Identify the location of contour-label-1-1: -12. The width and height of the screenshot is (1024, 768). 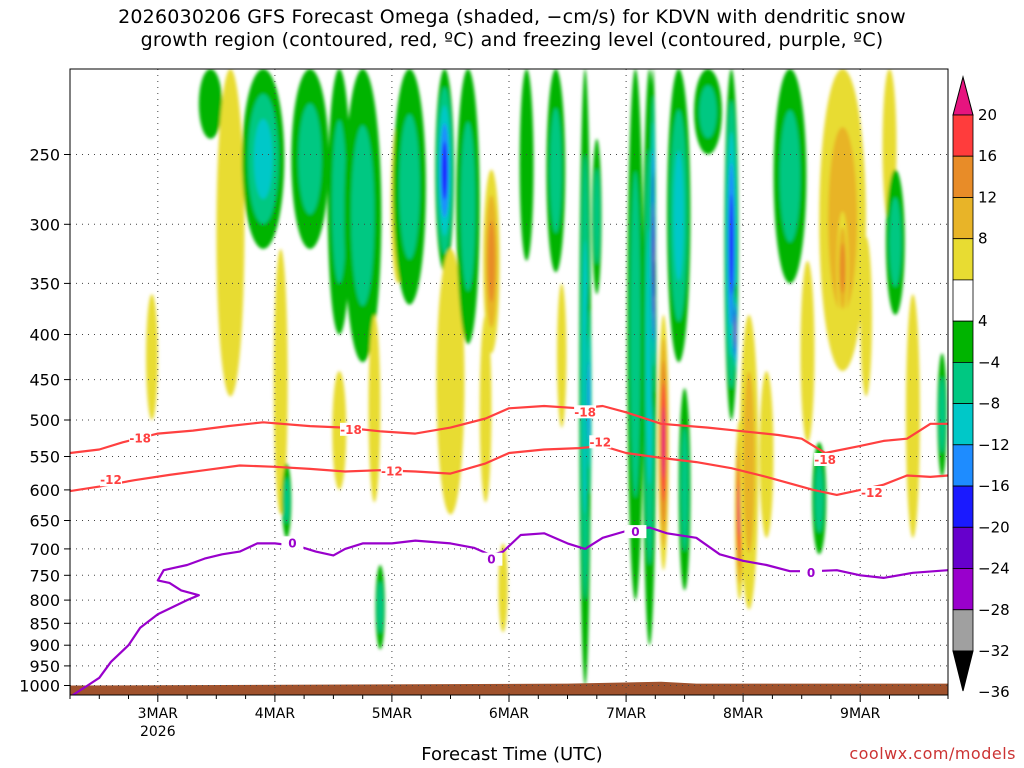
(392, 472).